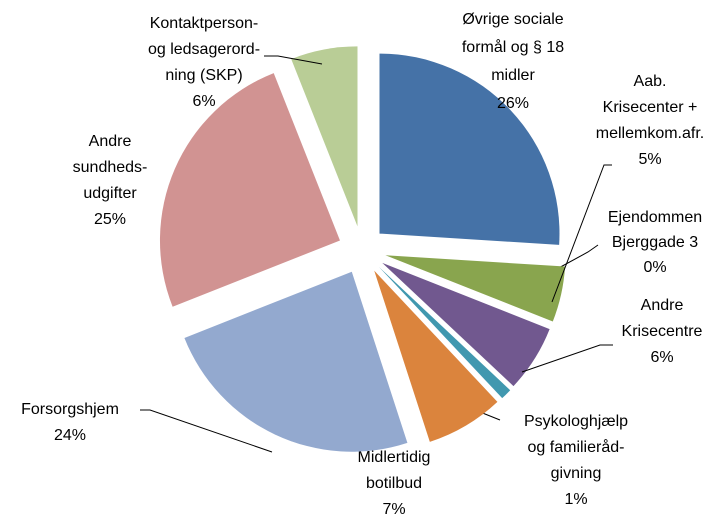  I want to click on slice-label: ning (SKP), so click(203, 75).